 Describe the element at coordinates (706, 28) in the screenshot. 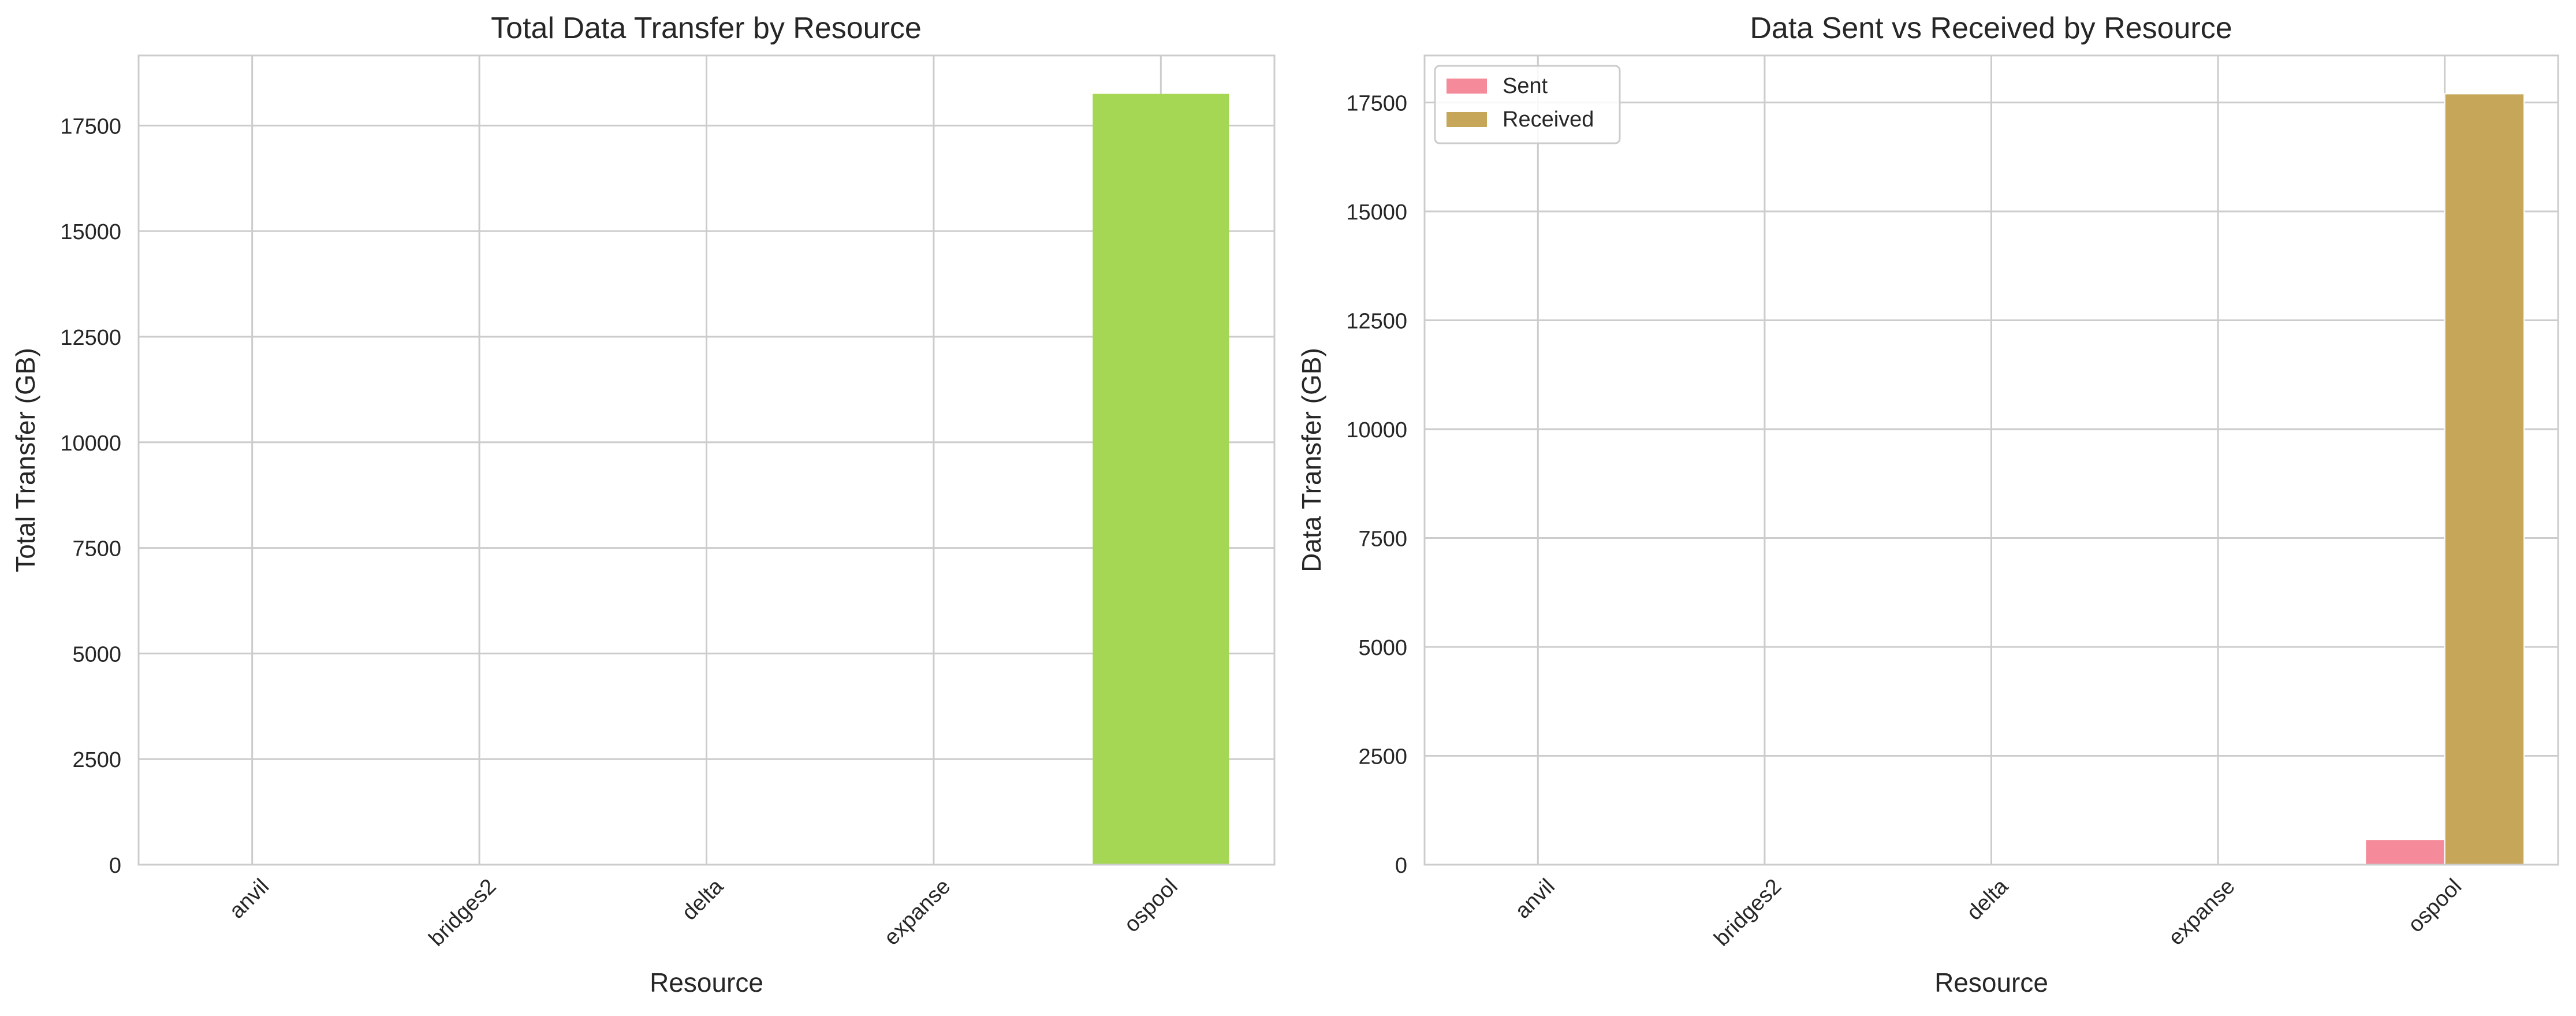

I see `chart-title: Total Data Transfer by Resource` at that location.